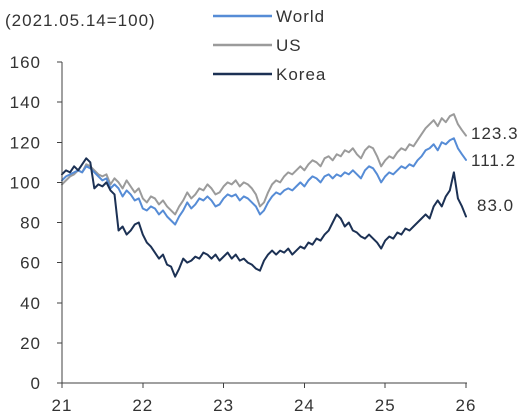  What do you see at coordinates (36, 383) in the screenshot?
I see `y-tick-label: 0` at bounding box center [36, 383].